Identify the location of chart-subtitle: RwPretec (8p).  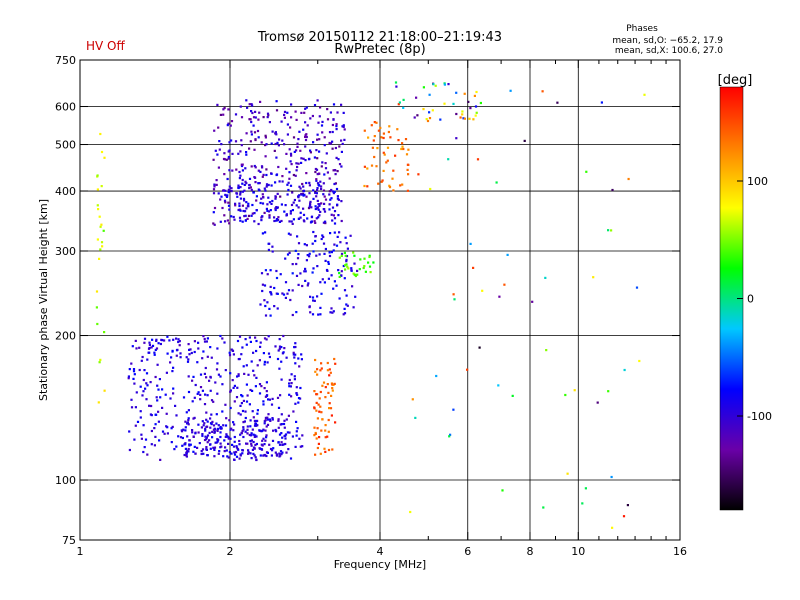
(379, 49).